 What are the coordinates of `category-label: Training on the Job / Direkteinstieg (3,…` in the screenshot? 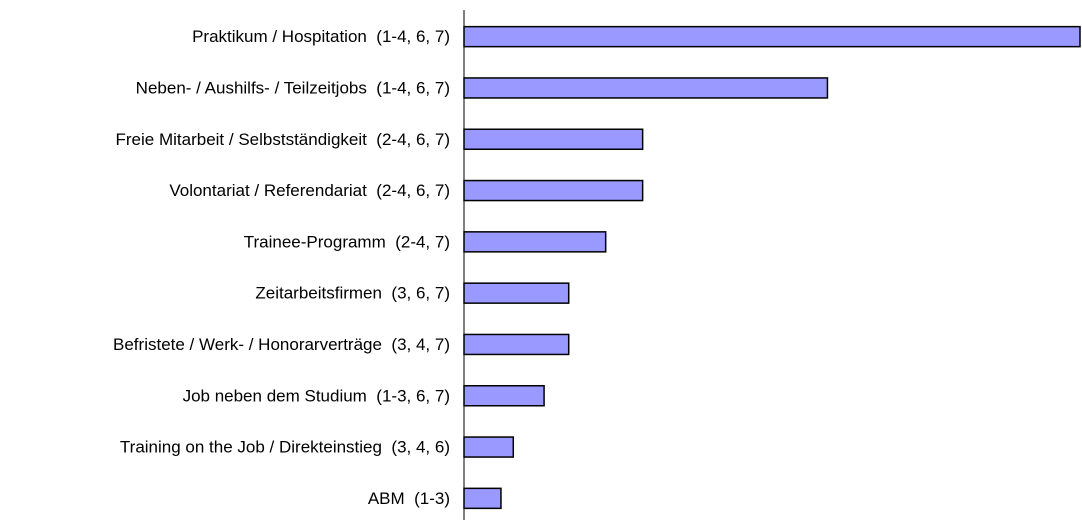 It's located at (285, 447).